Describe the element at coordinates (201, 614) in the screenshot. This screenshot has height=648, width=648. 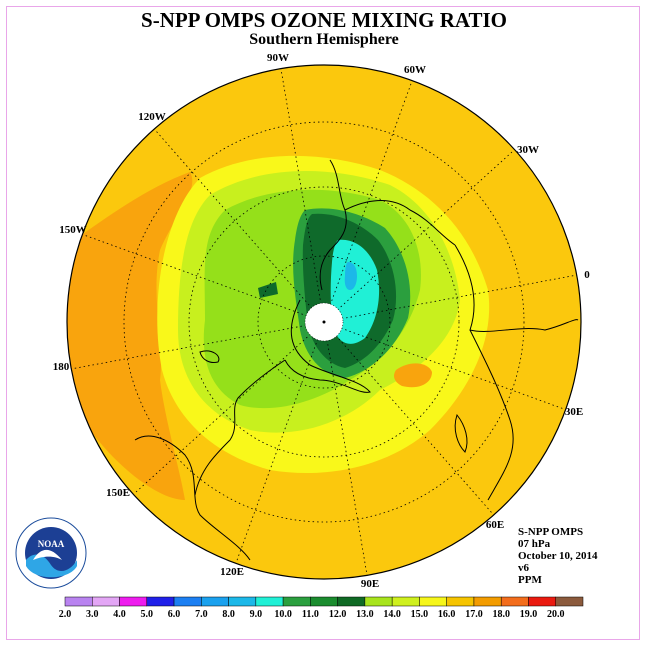
I see `colorbar-label: 7.0` at that location.